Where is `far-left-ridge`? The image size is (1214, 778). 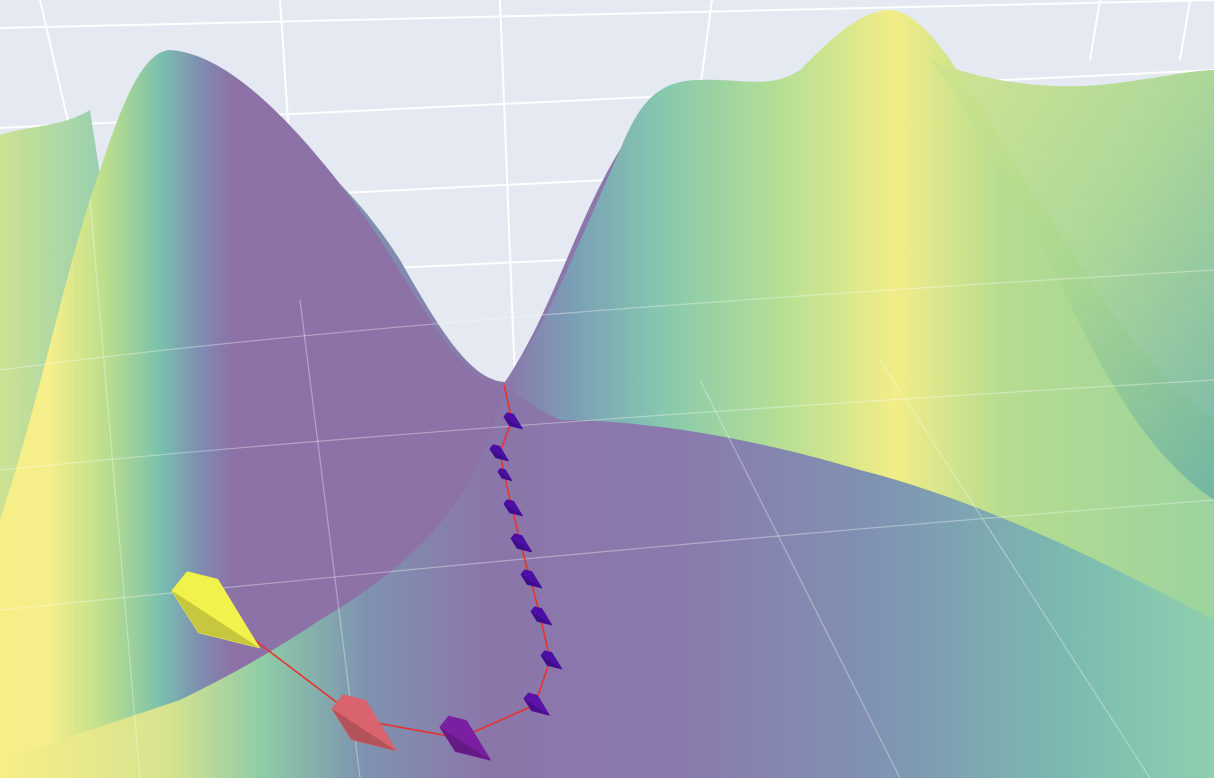 far-left-ridge is located at coordinates (55, 315).